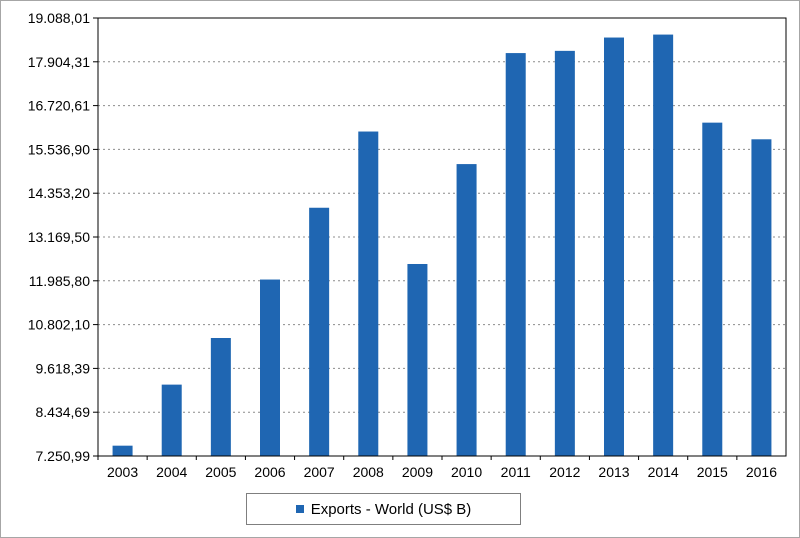 This screenshot has height=538, width=800. Describe the element at coordinates (466, 472) in the screenshot. I see `x-tick-label: 2010` at that location.